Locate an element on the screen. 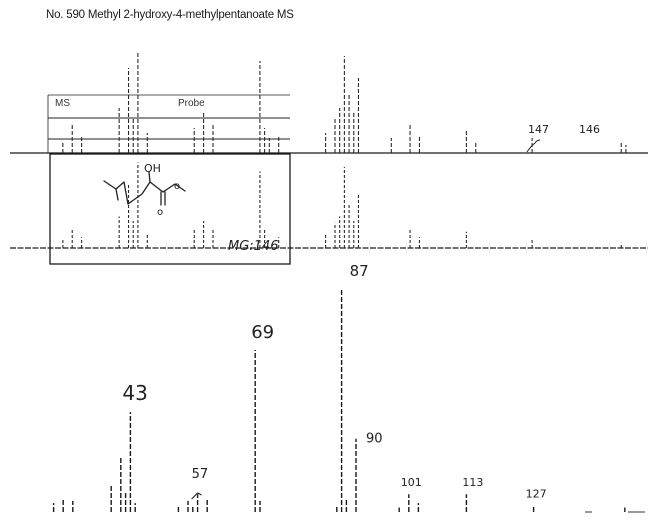 Image resolution: width=650 pixels, height=520 pixels. peak-label-69: 69 is located at coordinates (262, 332).